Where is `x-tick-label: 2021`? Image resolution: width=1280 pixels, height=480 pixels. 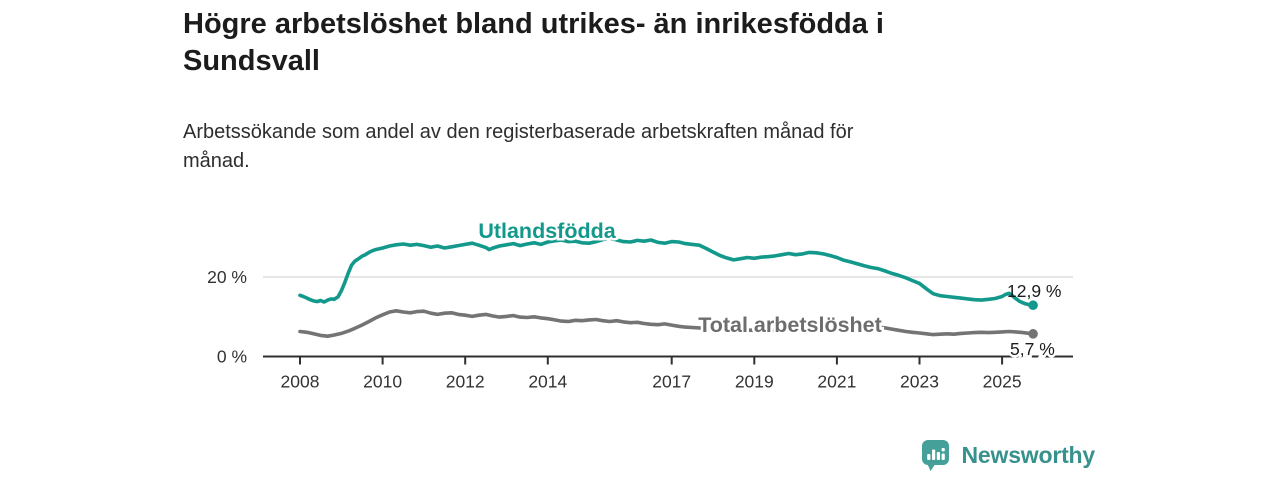 x-tick-label: 2021 is located at coordinates (836, 382).